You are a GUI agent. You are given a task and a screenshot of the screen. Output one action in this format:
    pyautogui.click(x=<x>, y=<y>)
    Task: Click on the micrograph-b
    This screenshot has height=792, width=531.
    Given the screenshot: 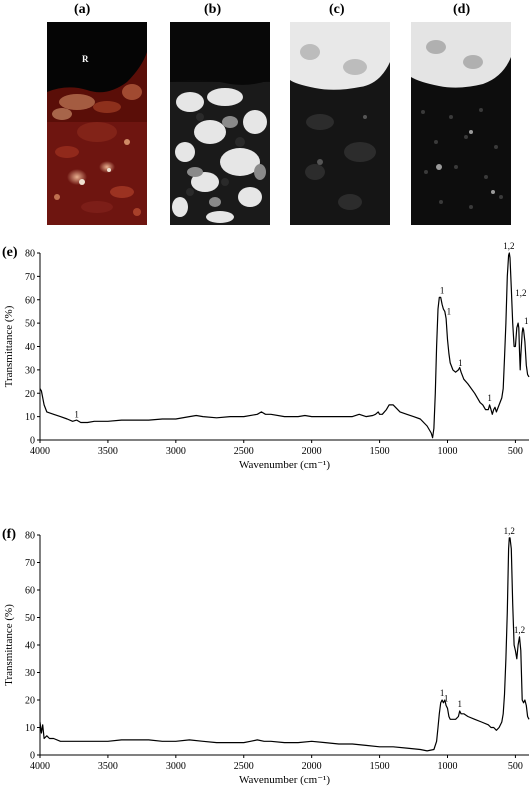 What is the action you would take?
    pyautogui.click(x=220, y=123)
    